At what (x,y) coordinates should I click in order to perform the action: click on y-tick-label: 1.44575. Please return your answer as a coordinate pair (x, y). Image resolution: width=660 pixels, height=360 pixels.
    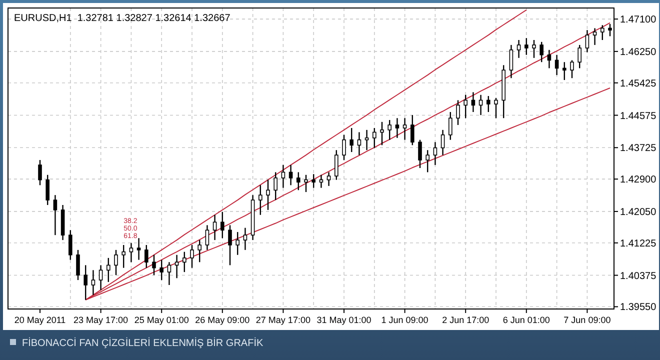
    Looking at the image, I should click on (638, 116).